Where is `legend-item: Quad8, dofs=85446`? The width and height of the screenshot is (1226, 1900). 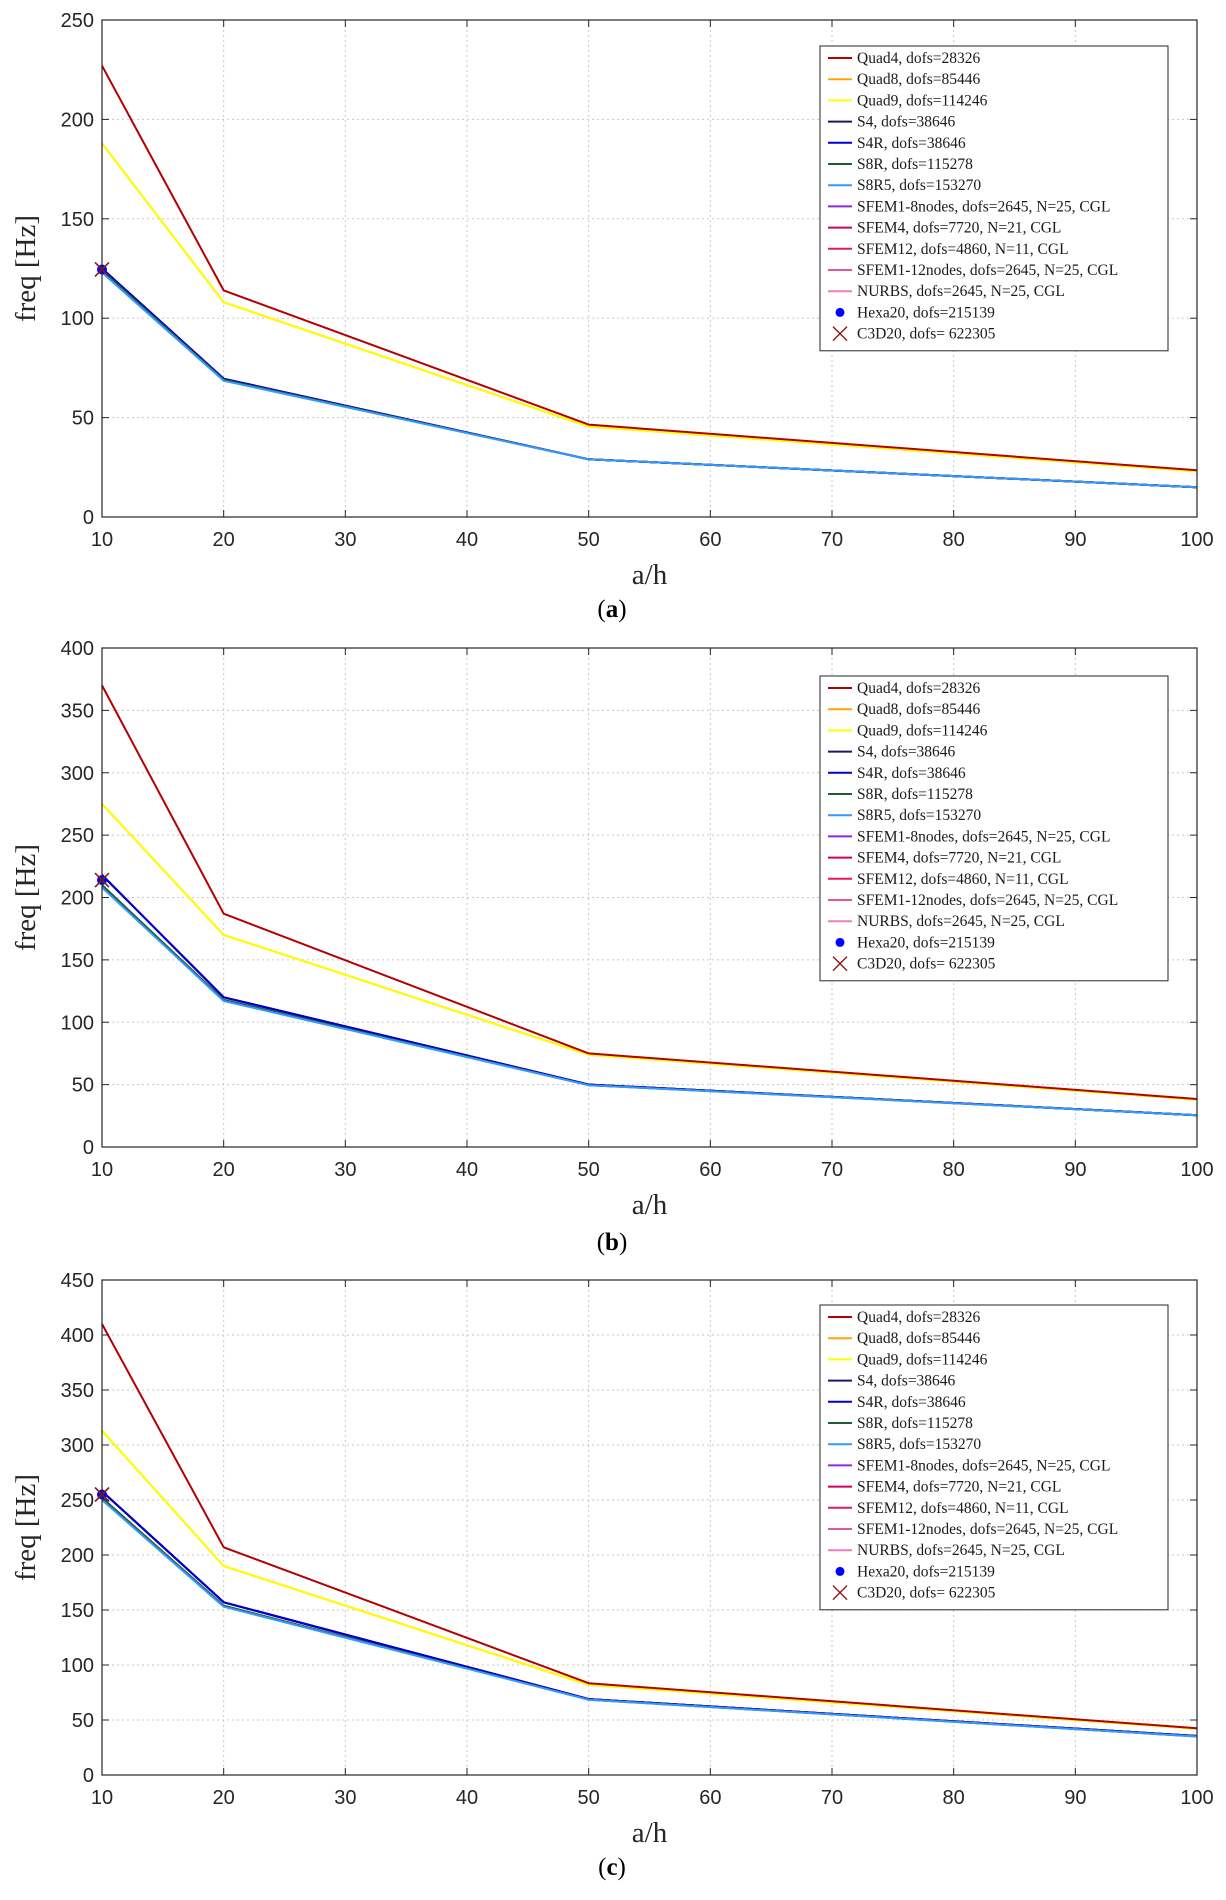
legend-item: Quad8, dofs=85446 is located at coordinates (904, 1338).